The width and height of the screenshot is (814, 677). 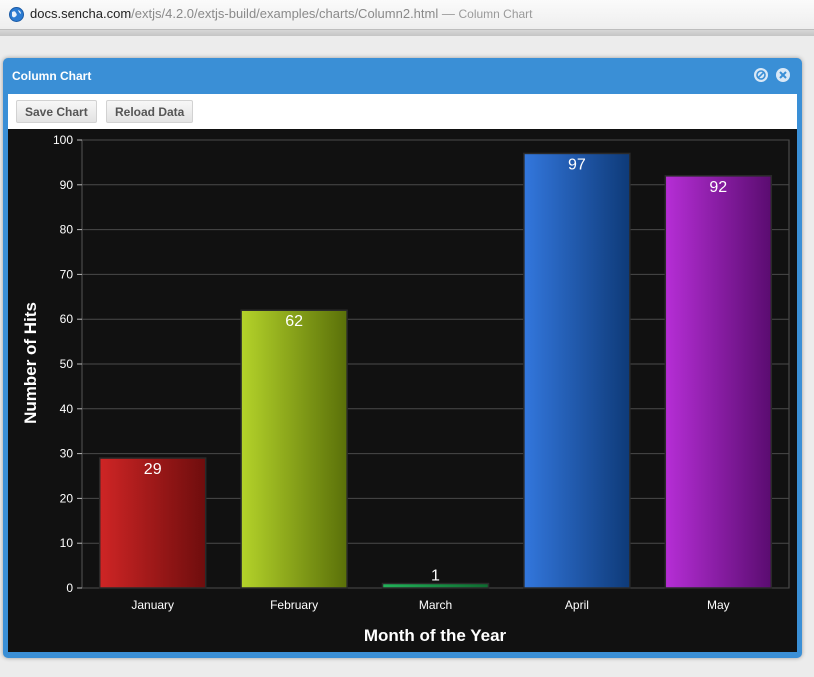 I want to click on y-tick-label: 0, so click(x=69, y=588).